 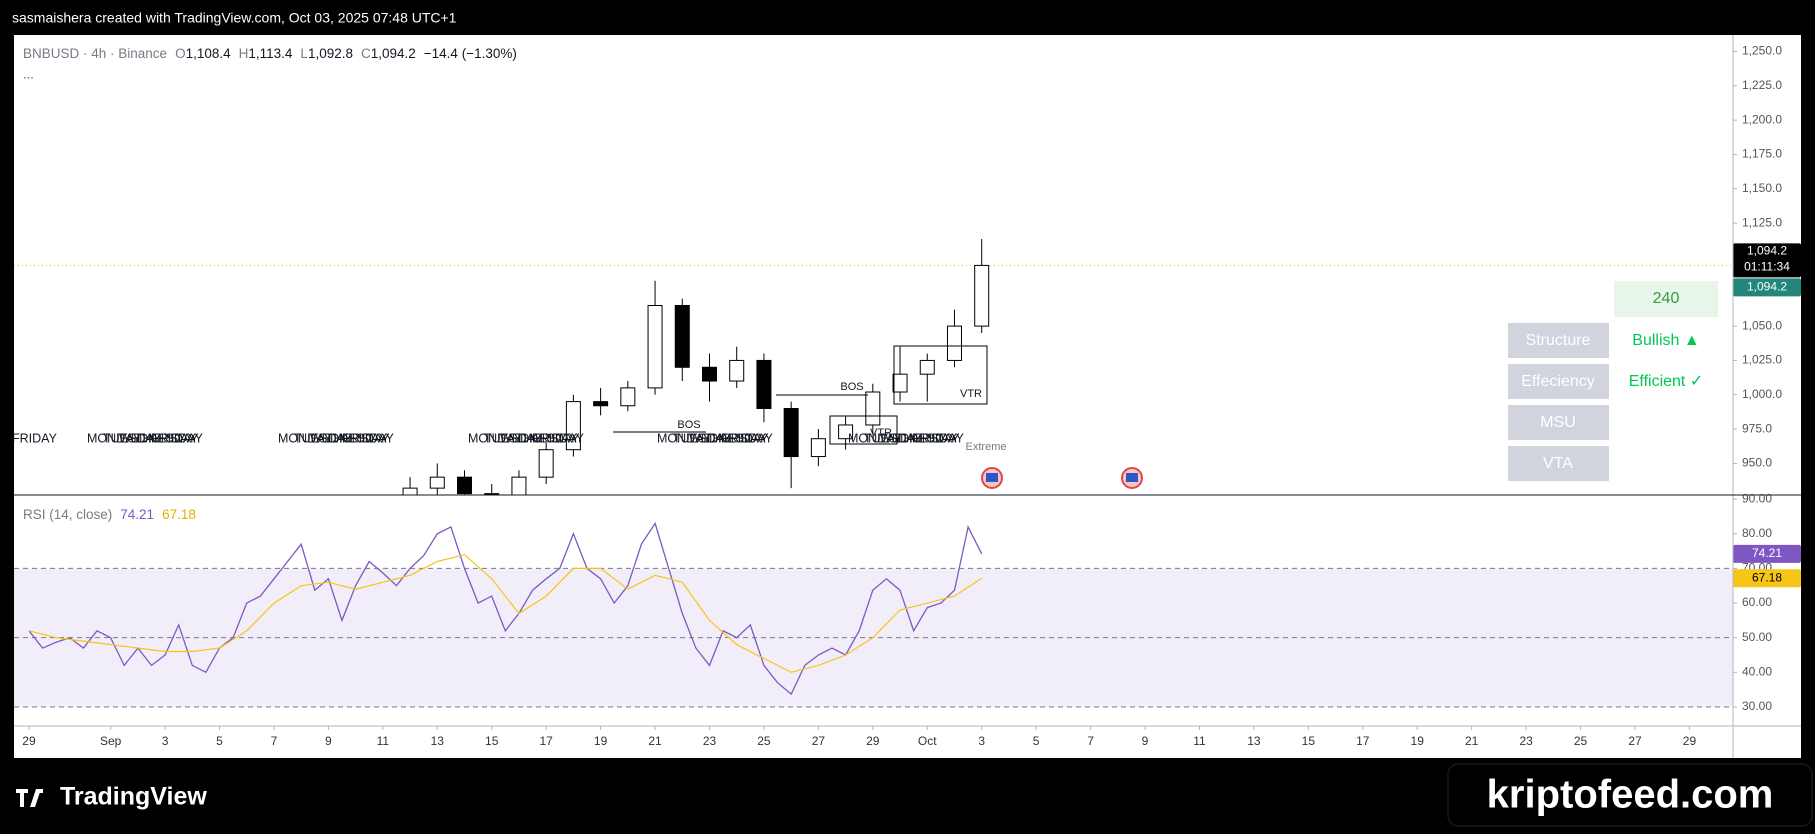 I want to click on y-tick-label: 1,125.0, so click(x=1762, y=222).